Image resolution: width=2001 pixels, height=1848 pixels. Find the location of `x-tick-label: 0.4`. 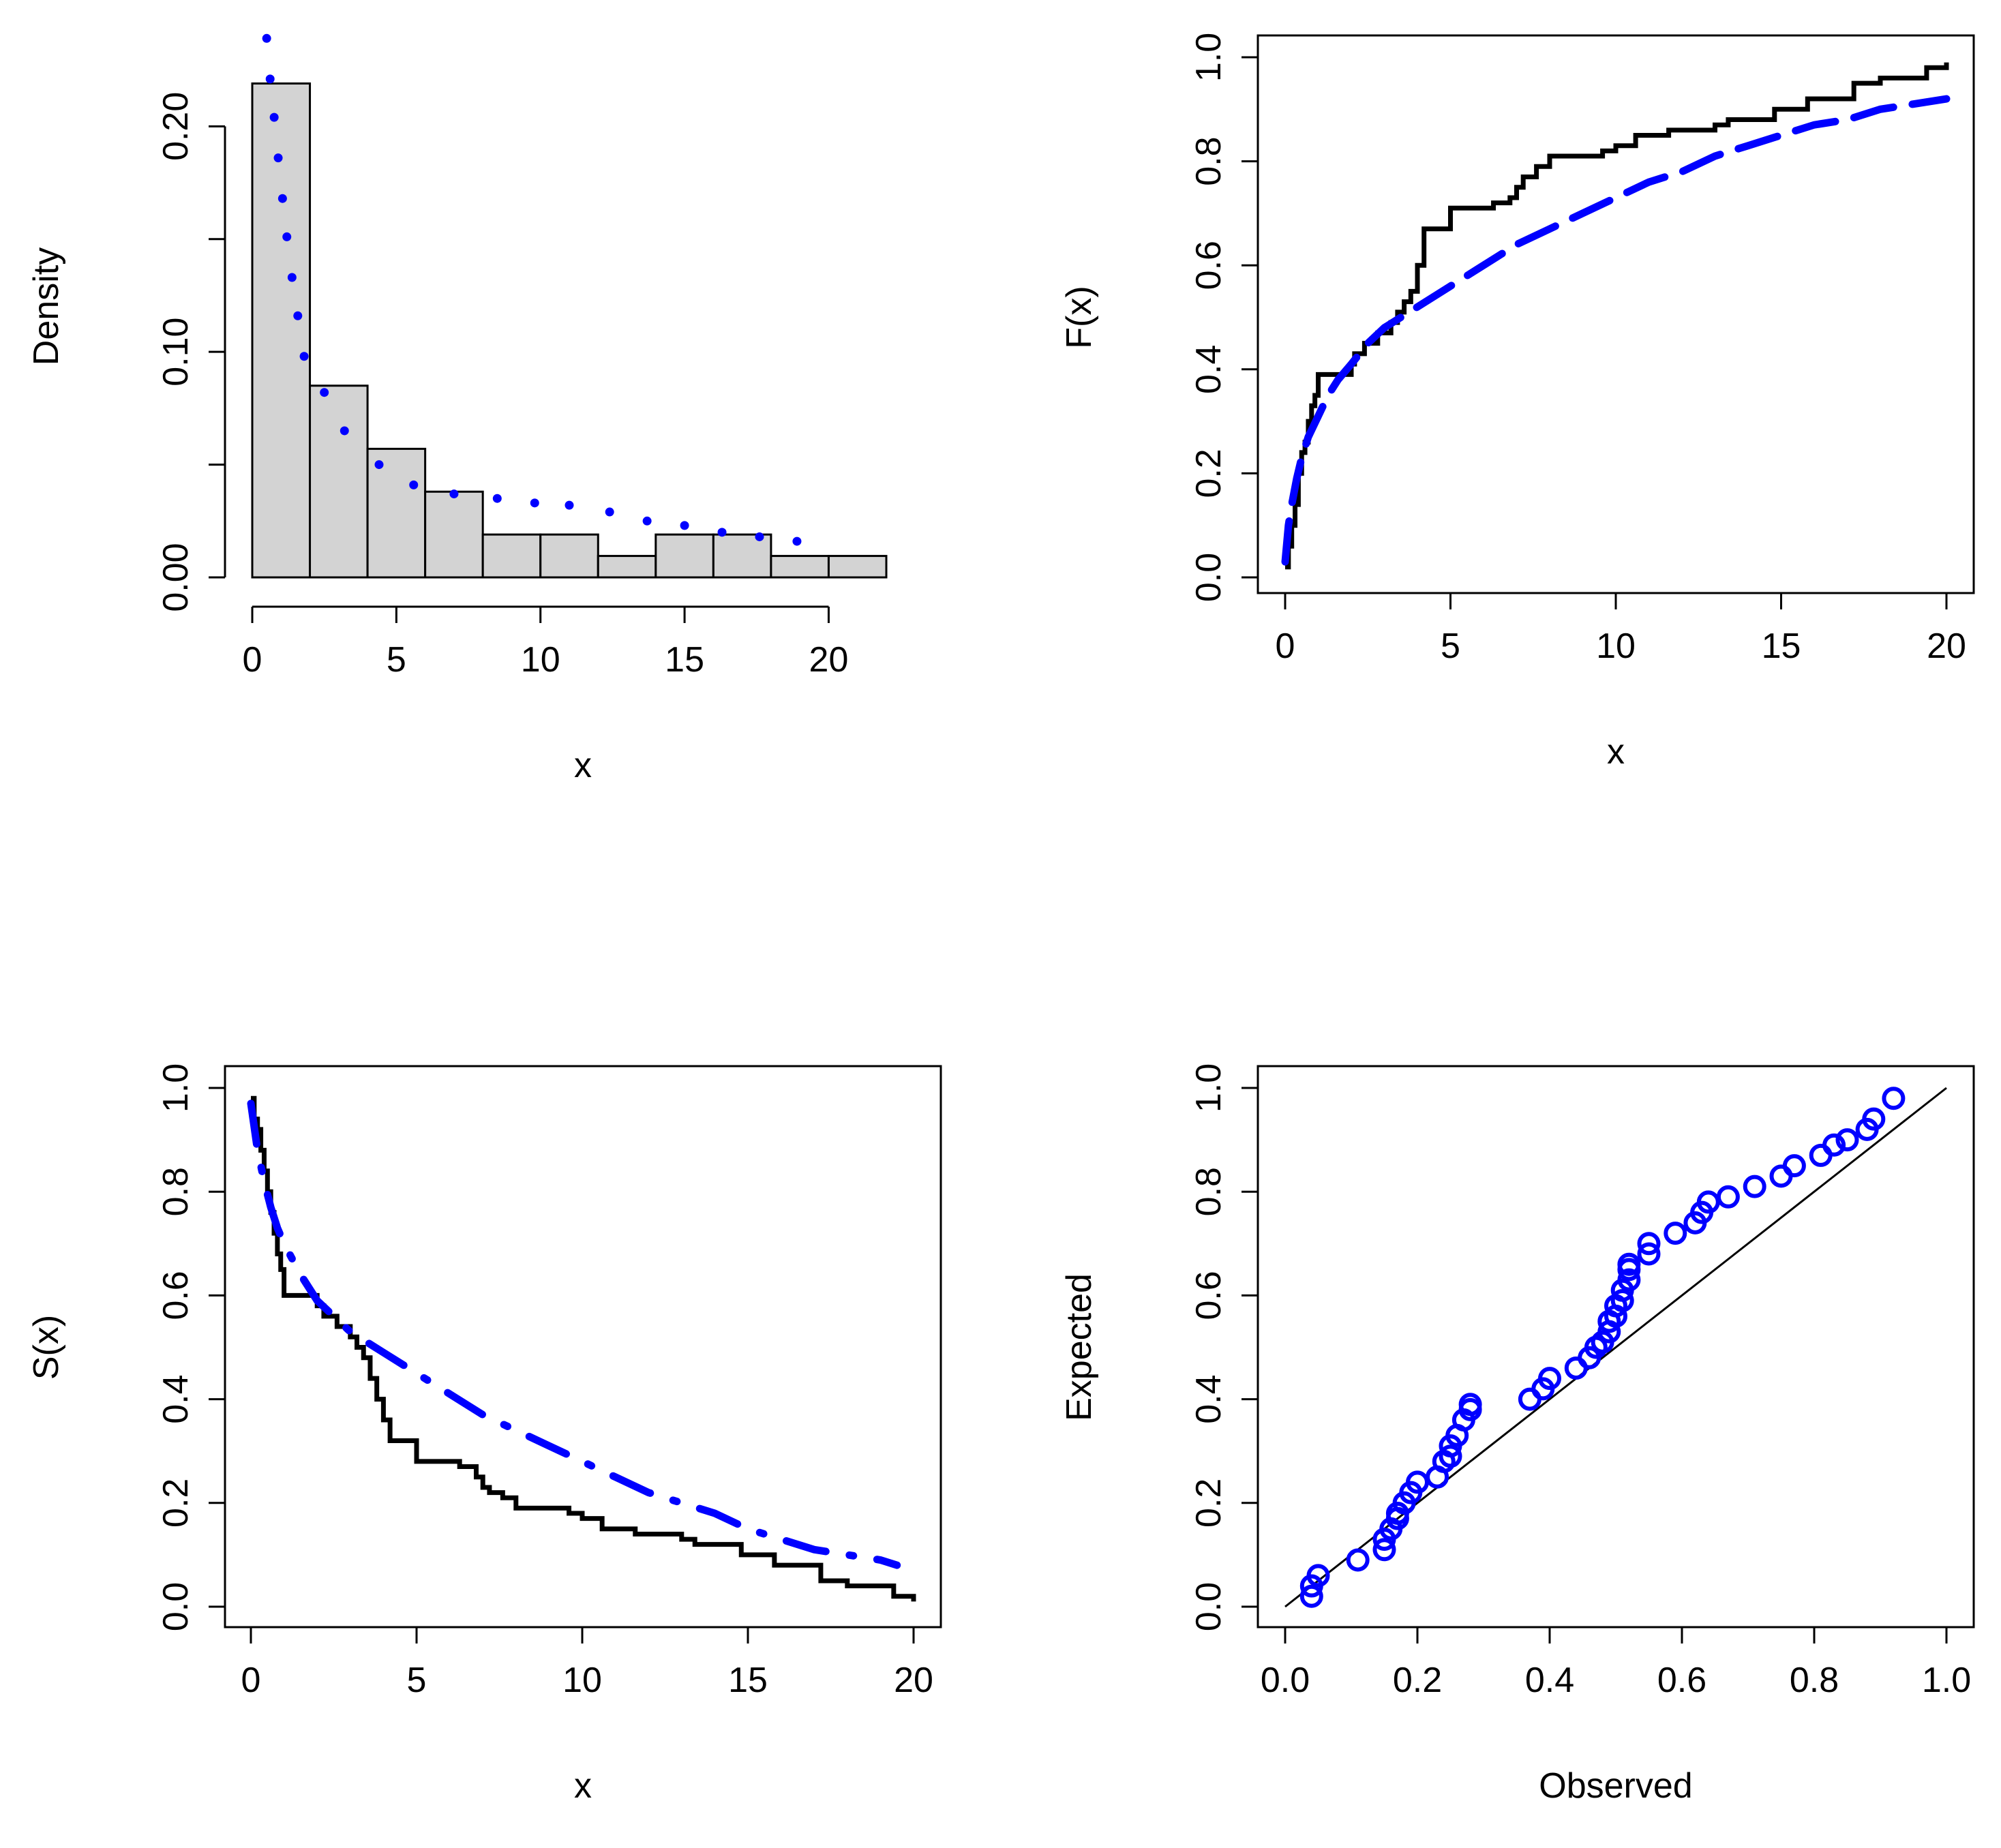

x-tick-label: 0.4 is located at coordinates (1549, 1681).